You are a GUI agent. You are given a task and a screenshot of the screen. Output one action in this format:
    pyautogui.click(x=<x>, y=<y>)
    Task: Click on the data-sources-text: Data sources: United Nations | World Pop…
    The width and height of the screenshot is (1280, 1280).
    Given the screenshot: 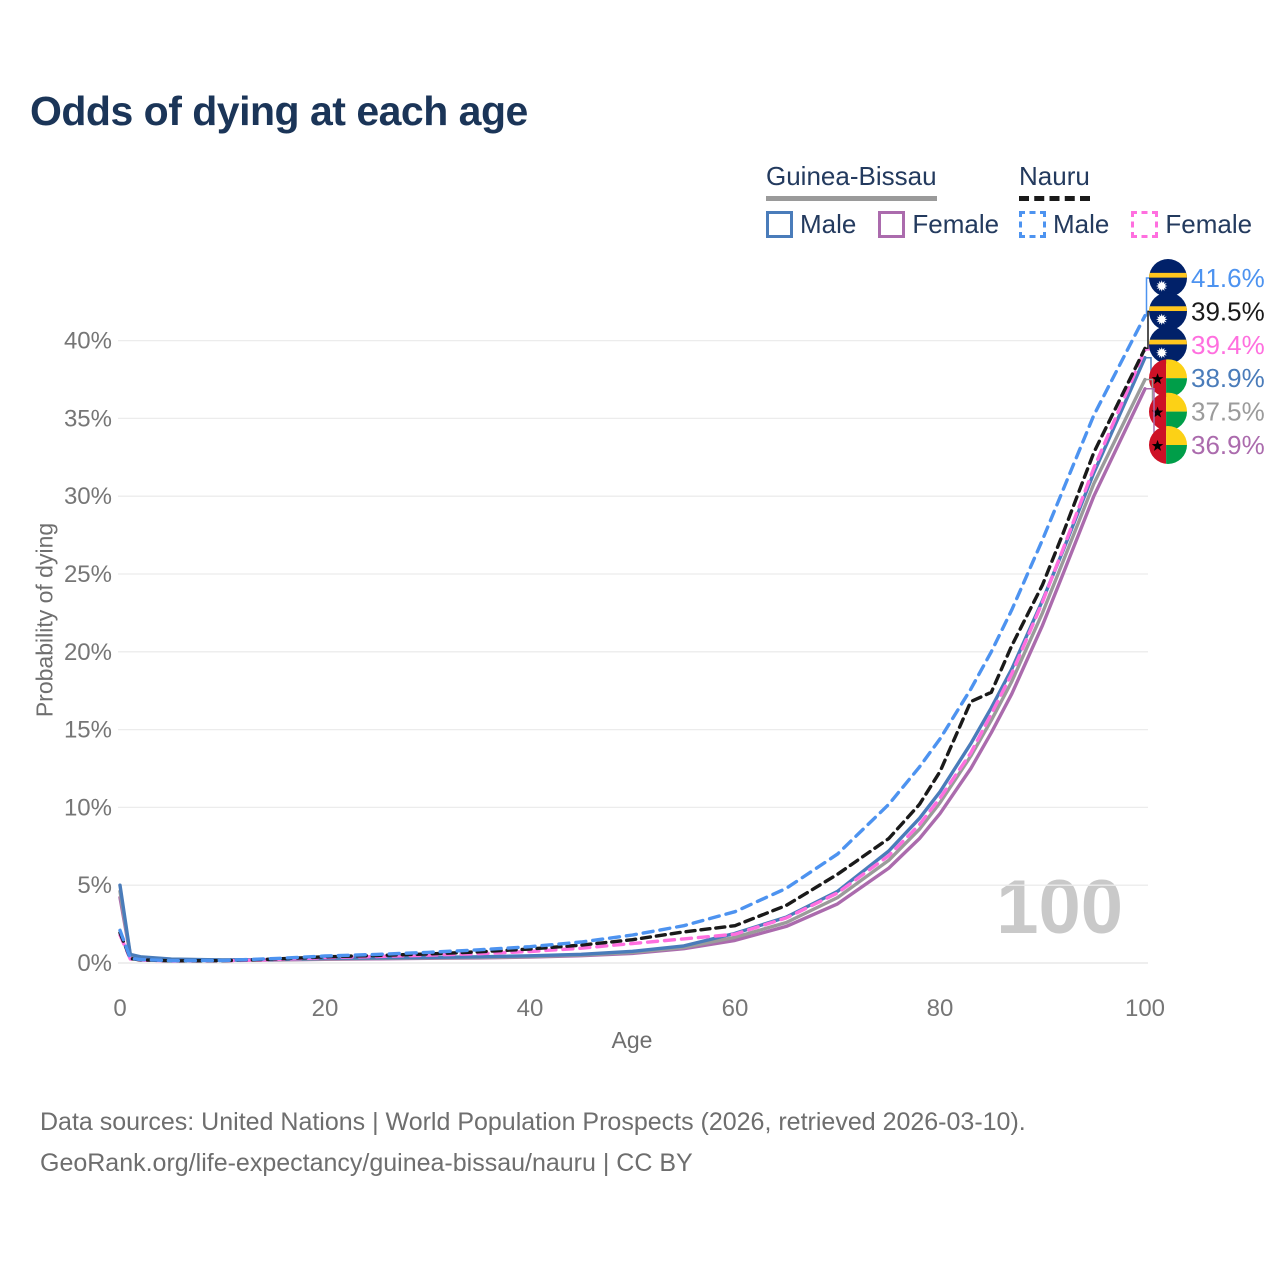 What is the action you would take?
    pyautogui.click(x=533, y=1122)
    